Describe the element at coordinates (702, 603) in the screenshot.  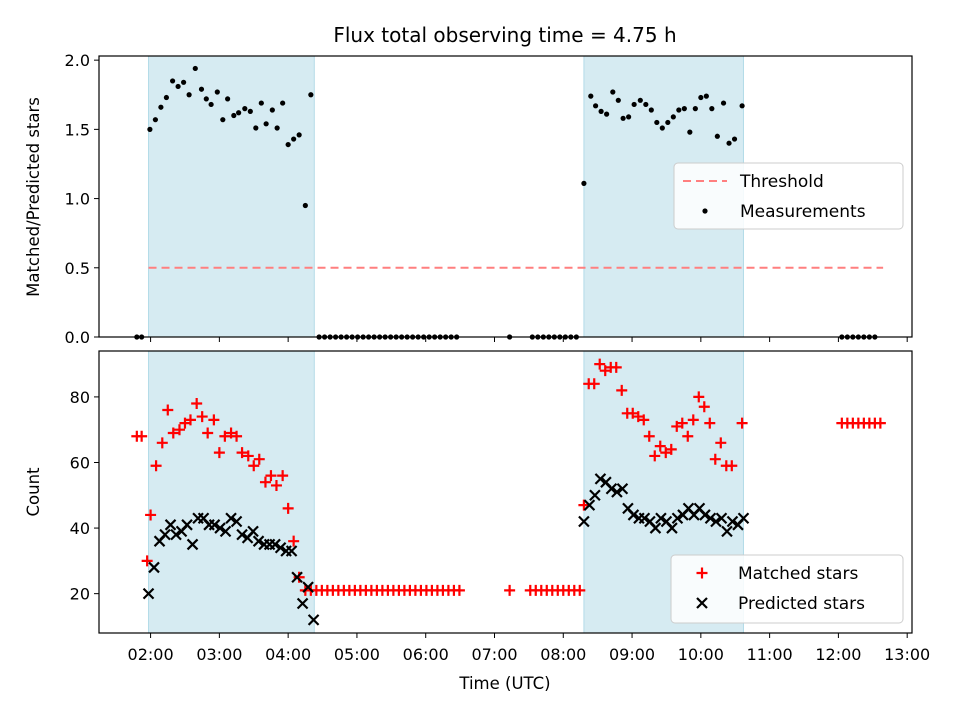
I see `legend-predicted-swatch` at that location.